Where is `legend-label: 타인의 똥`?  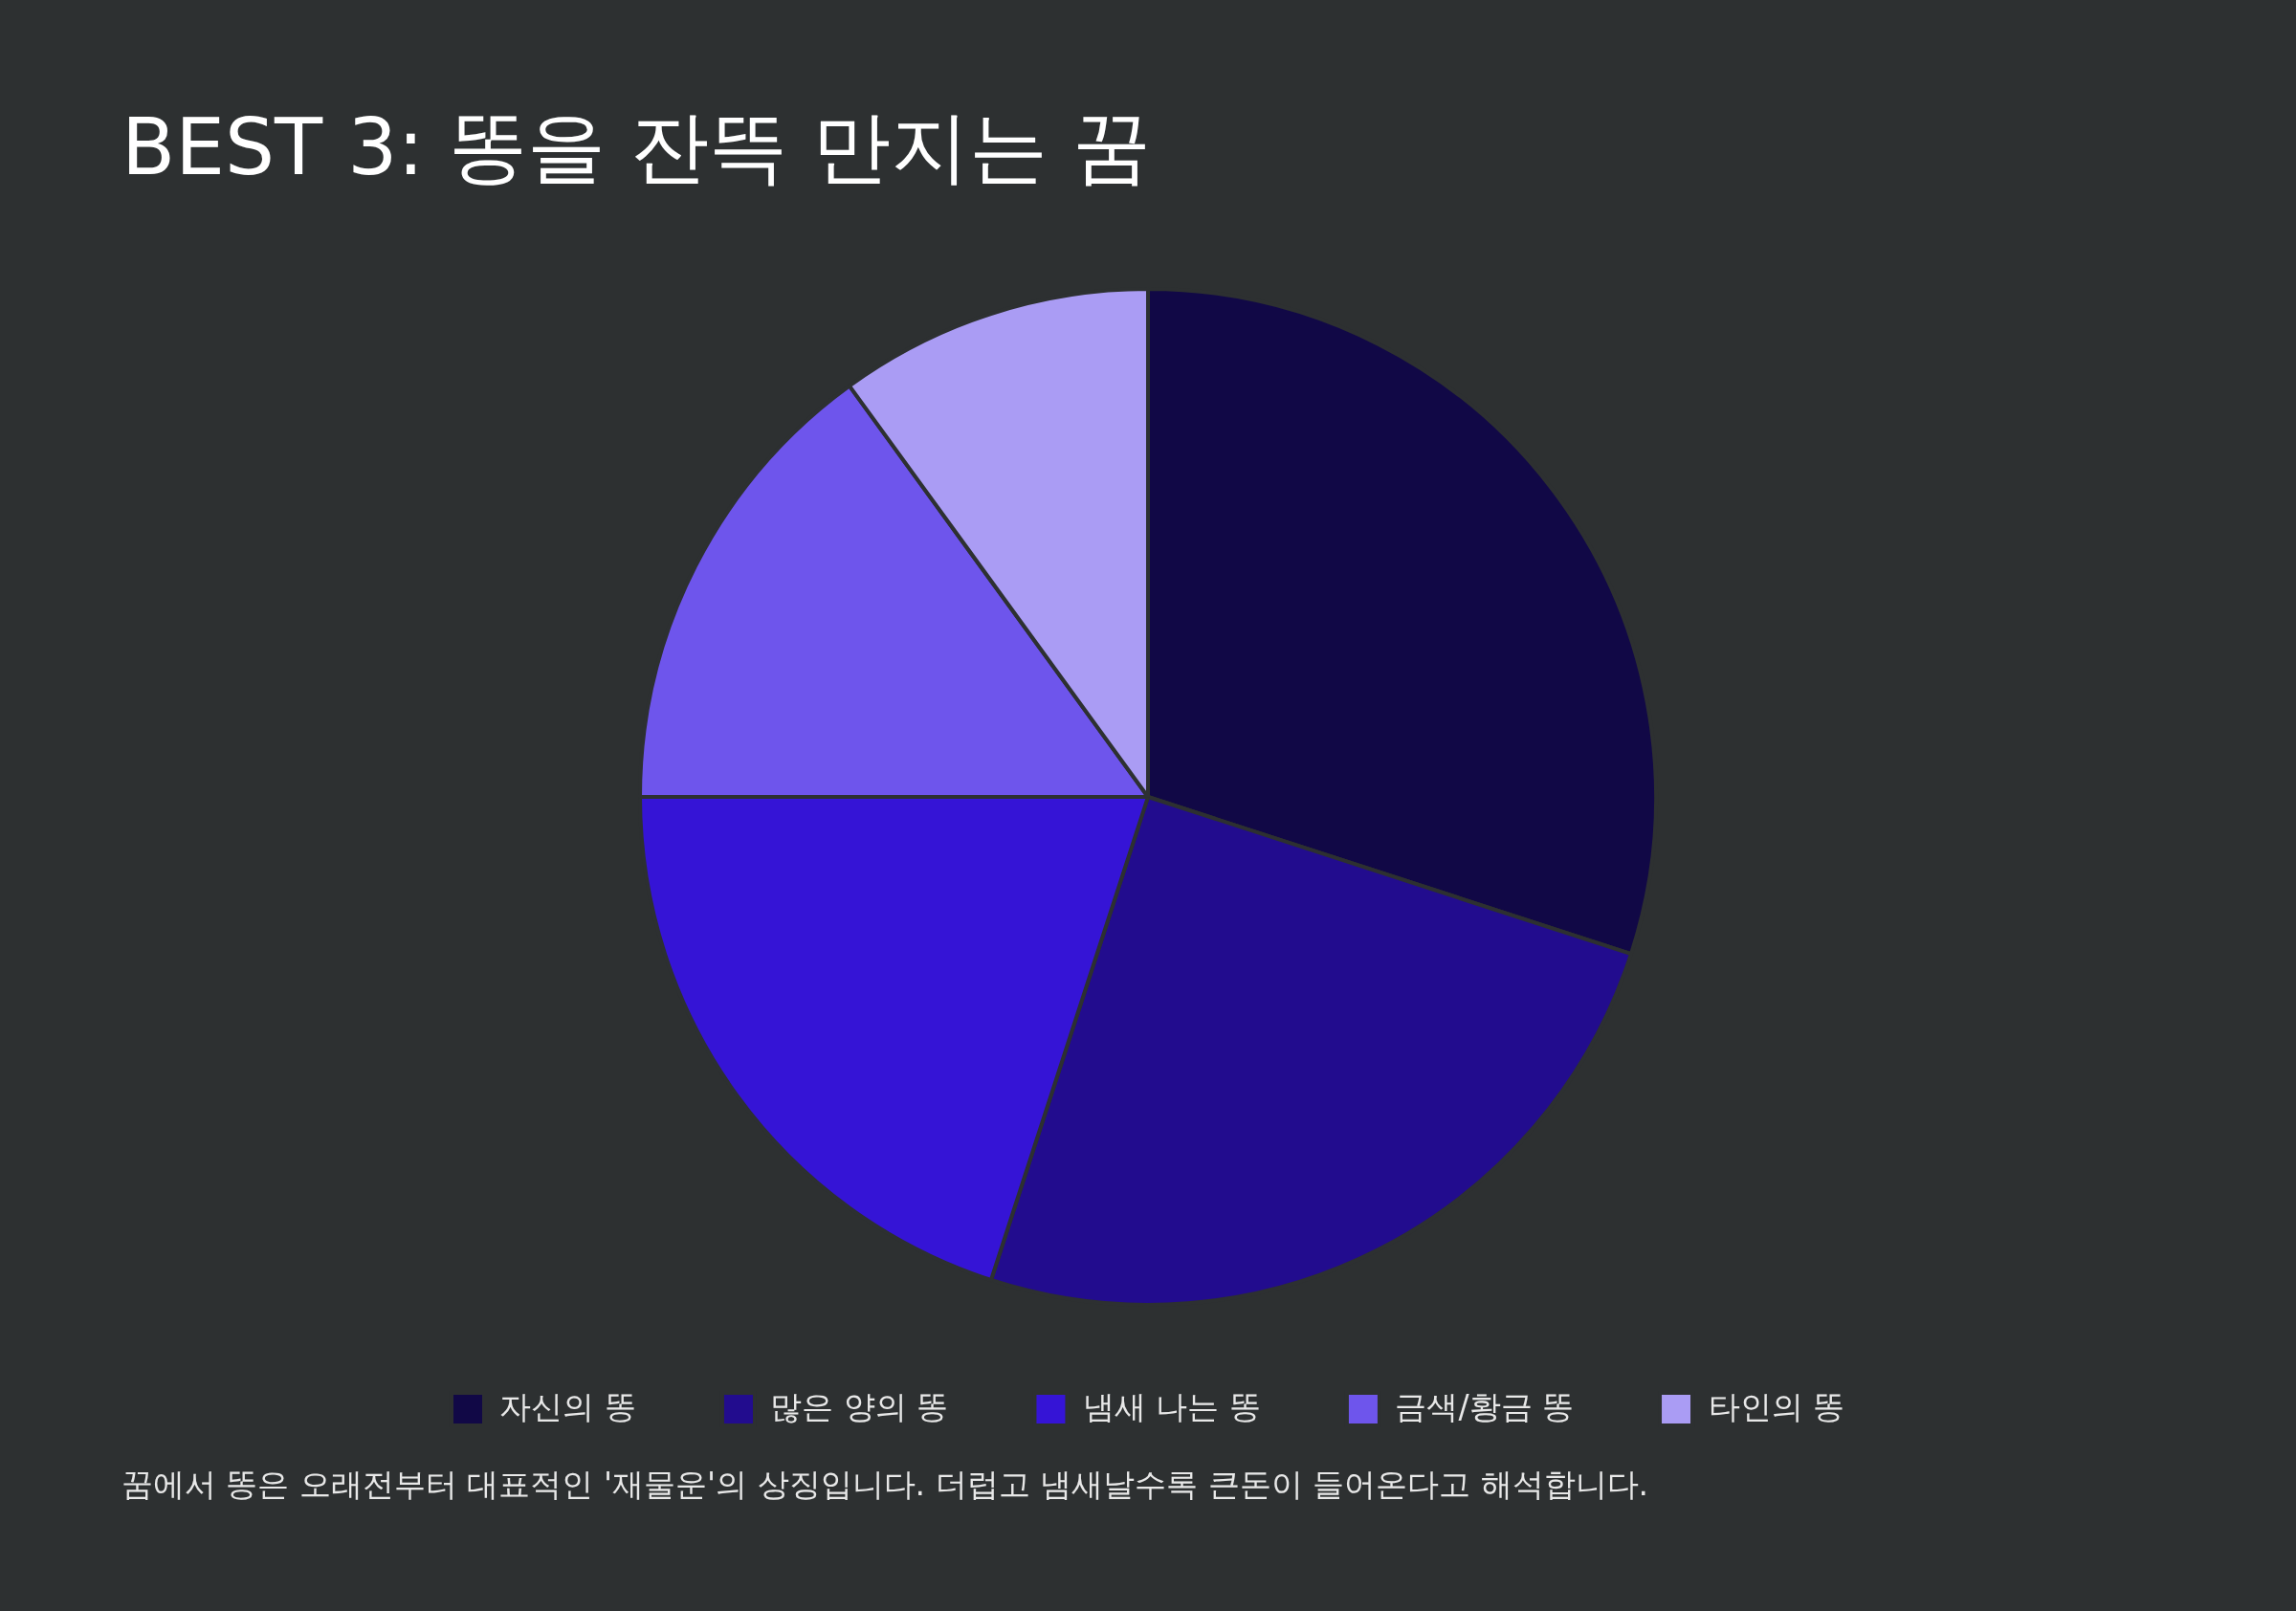
legend-label: 타인의 똥 is located at coordinates (1777, 1406).